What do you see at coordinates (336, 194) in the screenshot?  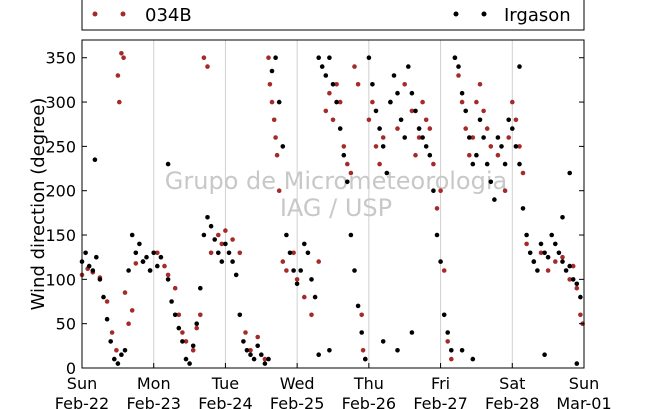 I see `watermark: Grupo de Micrometeorologia IAG / USP` at bounding box center [336, 194].